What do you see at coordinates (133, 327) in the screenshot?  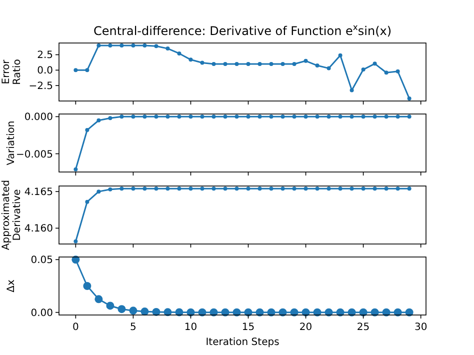 I see `x-tick-label: 5` at bounding box center [133, 327].